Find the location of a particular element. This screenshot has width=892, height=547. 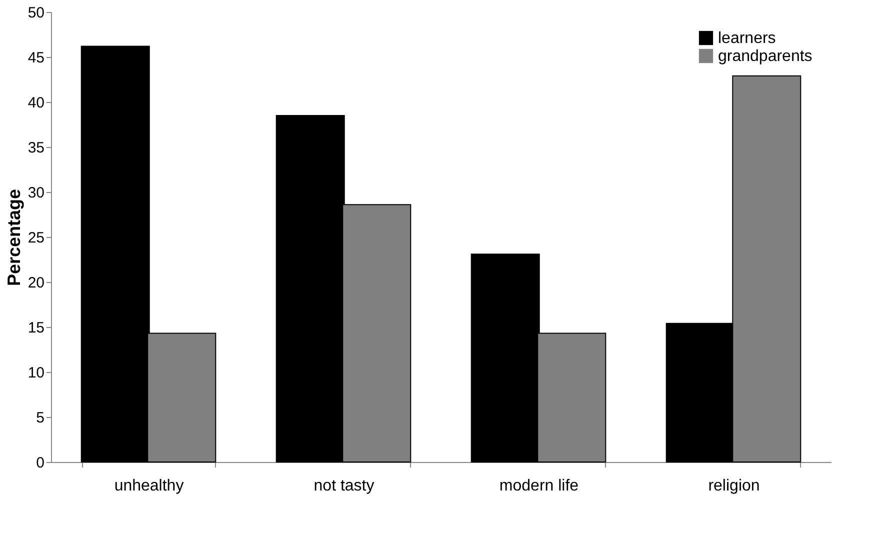

y-tick-label: 45 is located at coordinates (36, 58).